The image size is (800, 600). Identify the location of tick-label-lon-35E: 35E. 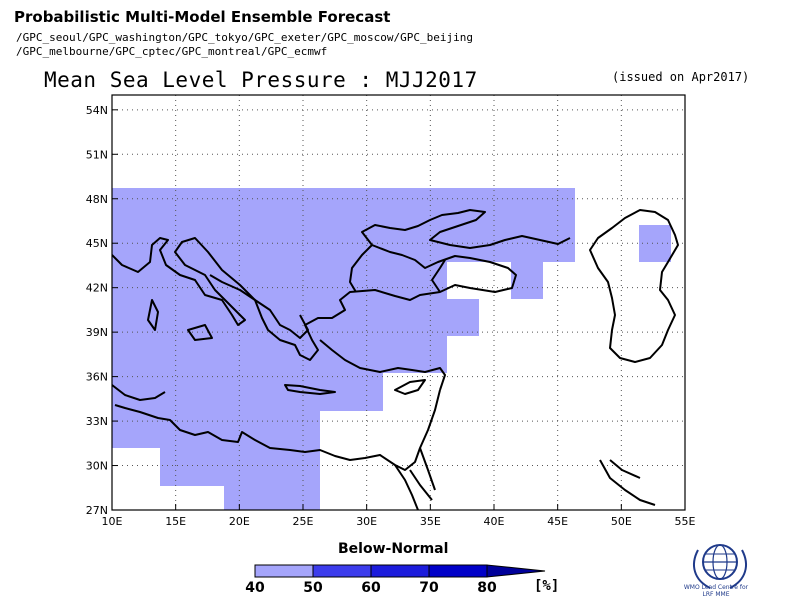
(430, 521).